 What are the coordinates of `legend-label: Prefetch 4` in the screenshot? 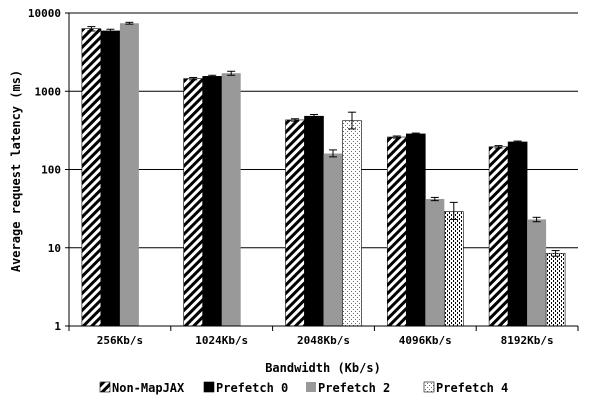 It's located at (472, 388).